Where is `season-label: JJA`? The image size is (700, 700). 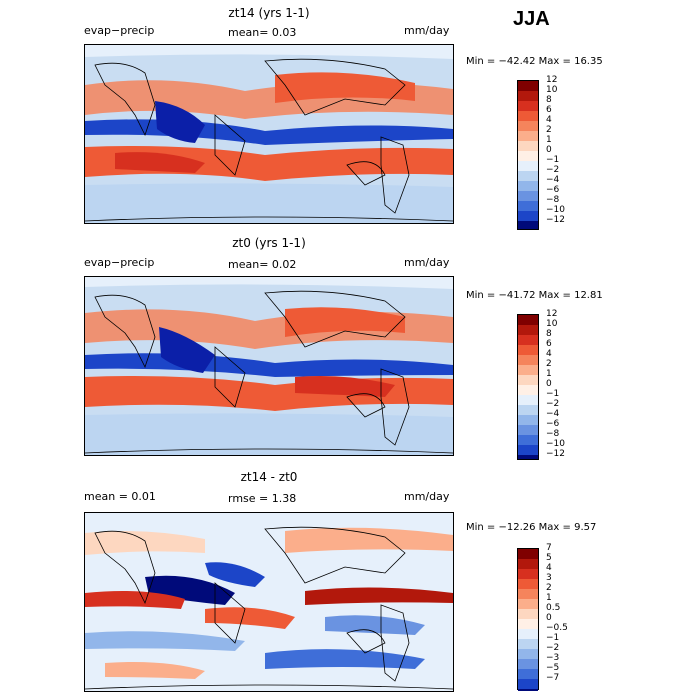 season-label: JJA is located at coordinates (531, 19).